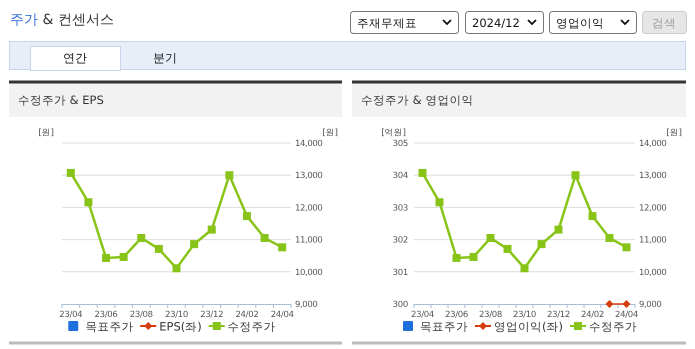  Describe the element at coordinates (400, 144) in the screenshot. I see `y-tick-label: 305` at that location.